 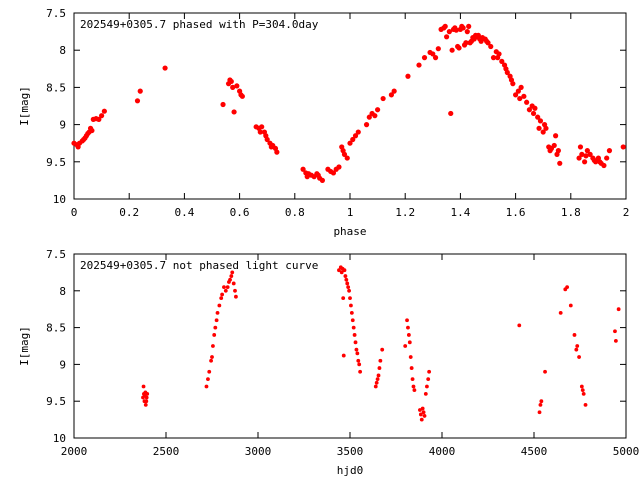 What do you see at coordinates (24, 346) in the screenshot?
I see `unphased-y-axis-label: I[mag]` at bounding box center [24, 346].